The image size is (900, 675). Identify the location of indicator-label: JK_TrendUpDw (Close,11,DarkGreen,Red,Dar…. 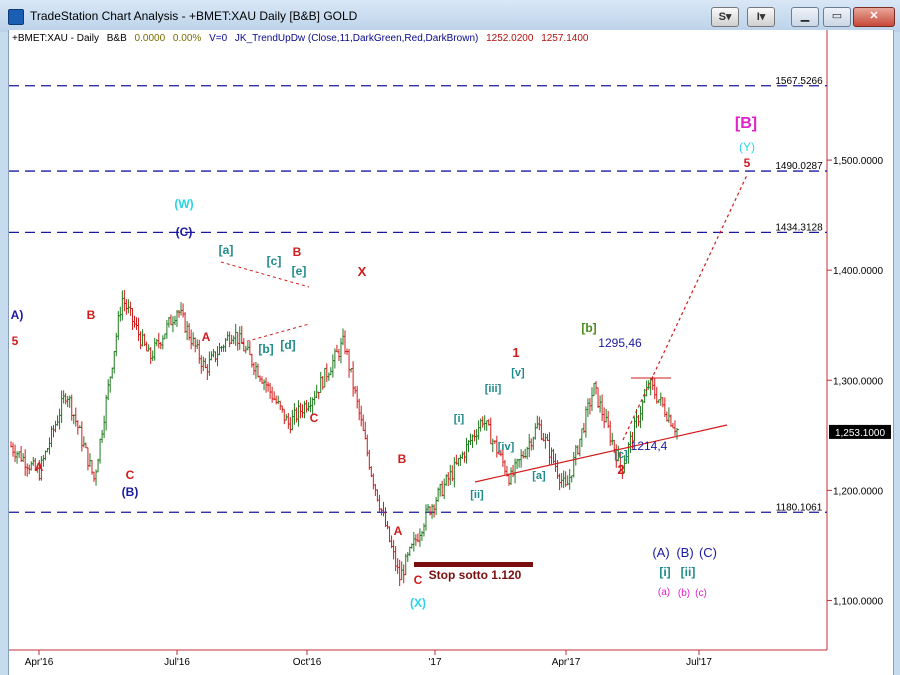
(356, 38).